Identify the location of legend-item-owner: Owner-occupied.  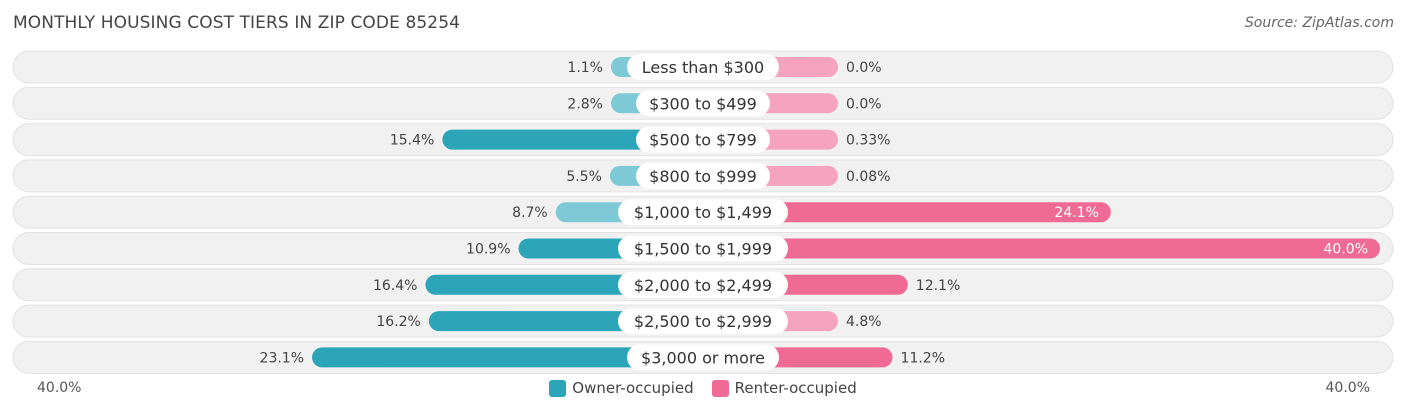
(621, 388).